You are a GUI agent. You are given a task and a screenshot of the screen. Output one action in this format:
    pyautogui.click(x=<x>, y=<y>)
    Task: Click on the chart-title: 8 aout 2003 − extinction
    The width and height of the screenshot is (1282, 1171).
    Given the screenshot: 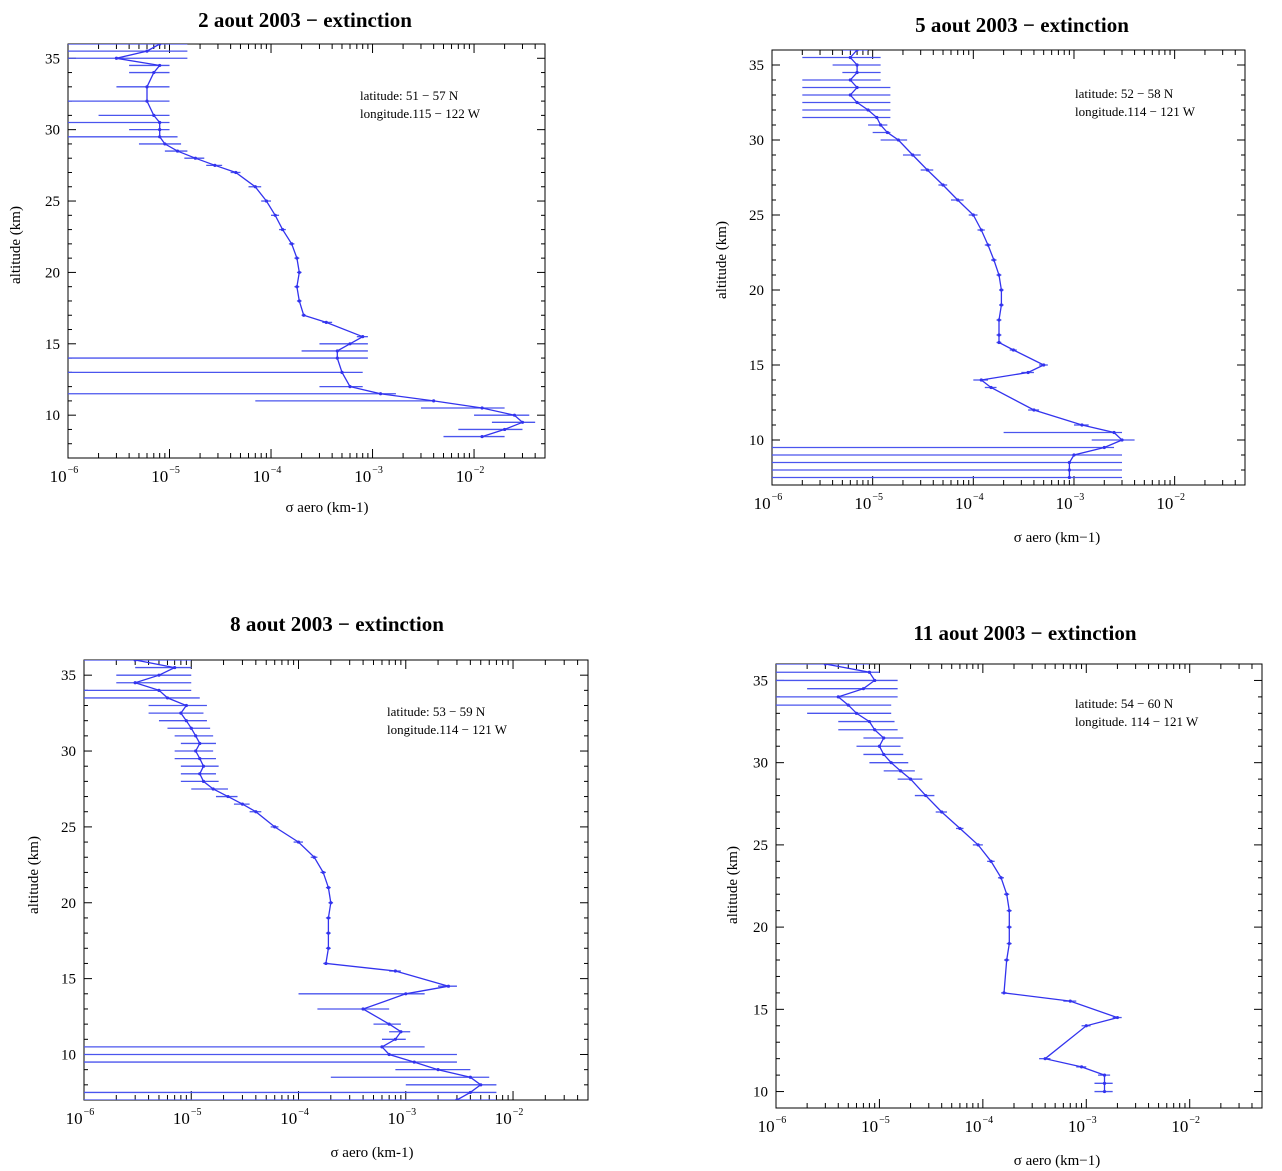 What is the action you would take?
    pyautogui.click(x=337, y=624)
    